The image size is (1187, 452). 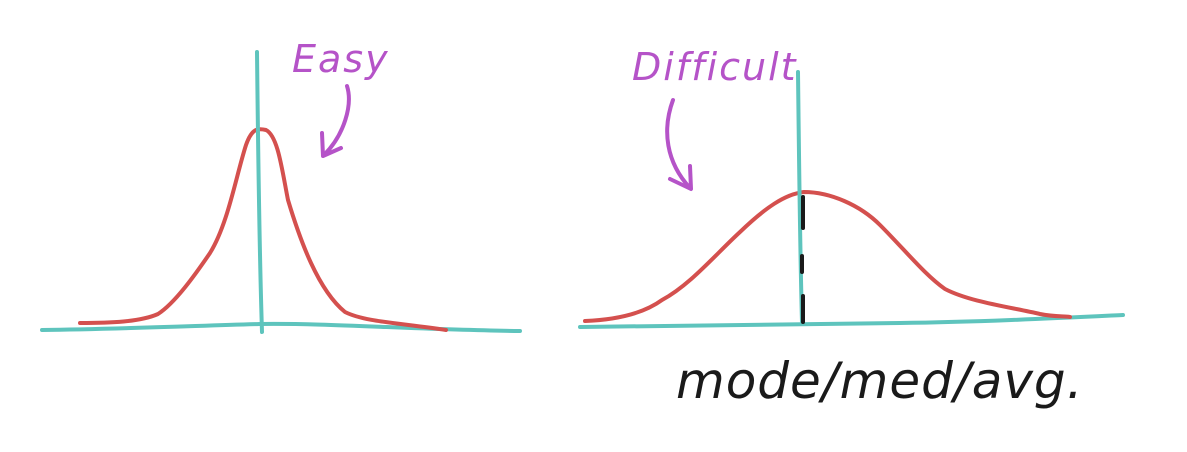 I want to click on difficult-baseline-axis, so click(x=851, y=321).